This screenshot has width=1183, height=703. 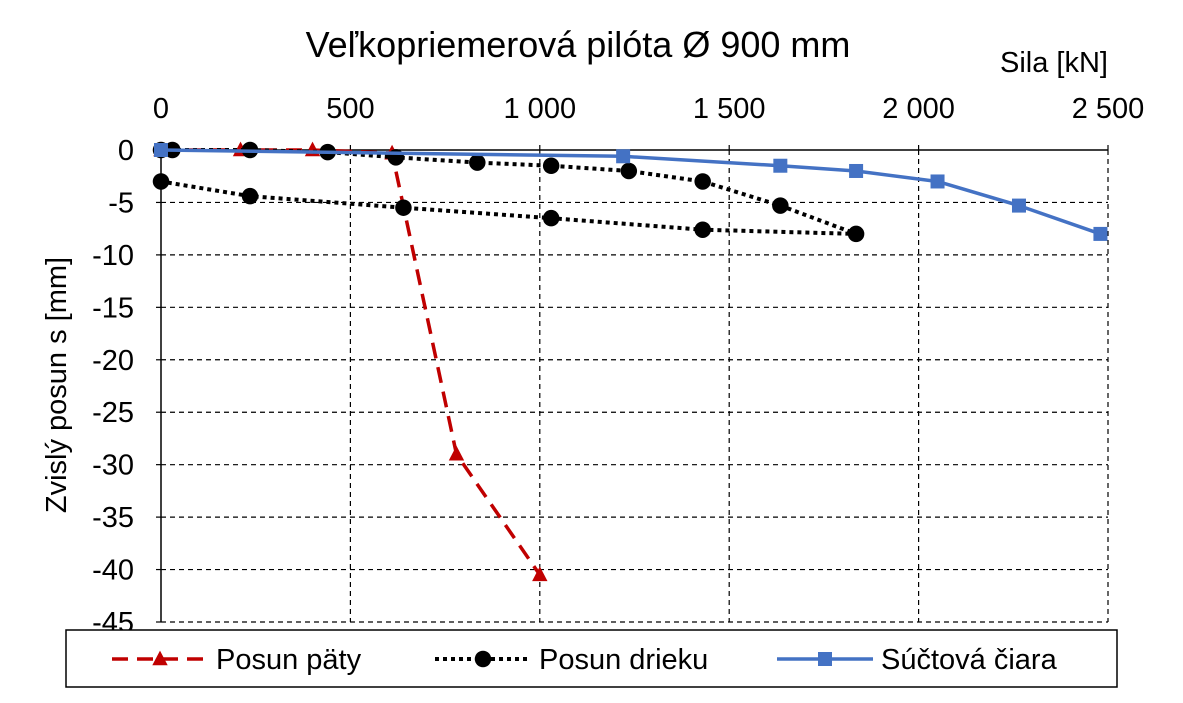 I want to click on legend-frame, so click(x=591, y=658).